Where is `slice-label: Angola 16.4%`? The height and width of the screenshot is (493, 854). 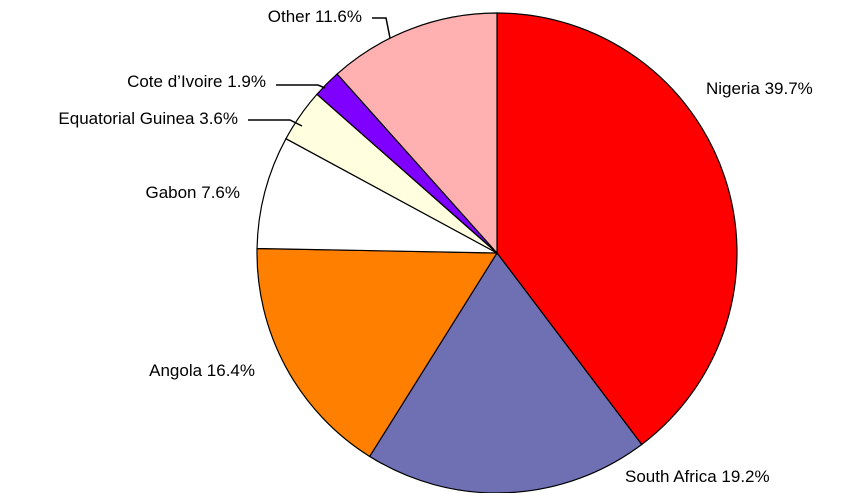 slice-label: Angola 16.4% is located at coordinates (202, 370).